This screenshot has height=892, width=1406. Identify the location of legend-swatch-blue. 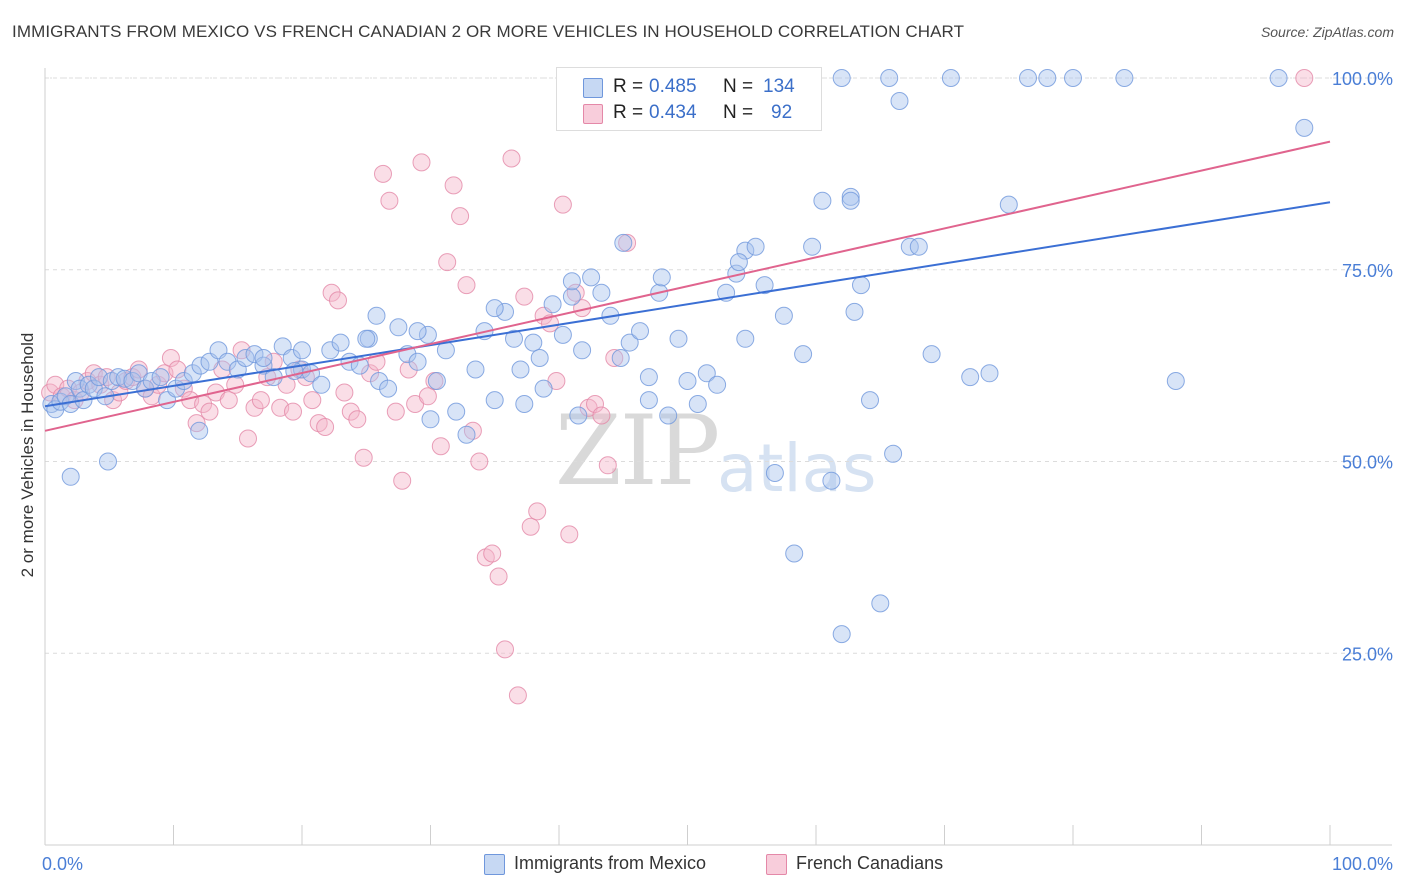
(593, 88).